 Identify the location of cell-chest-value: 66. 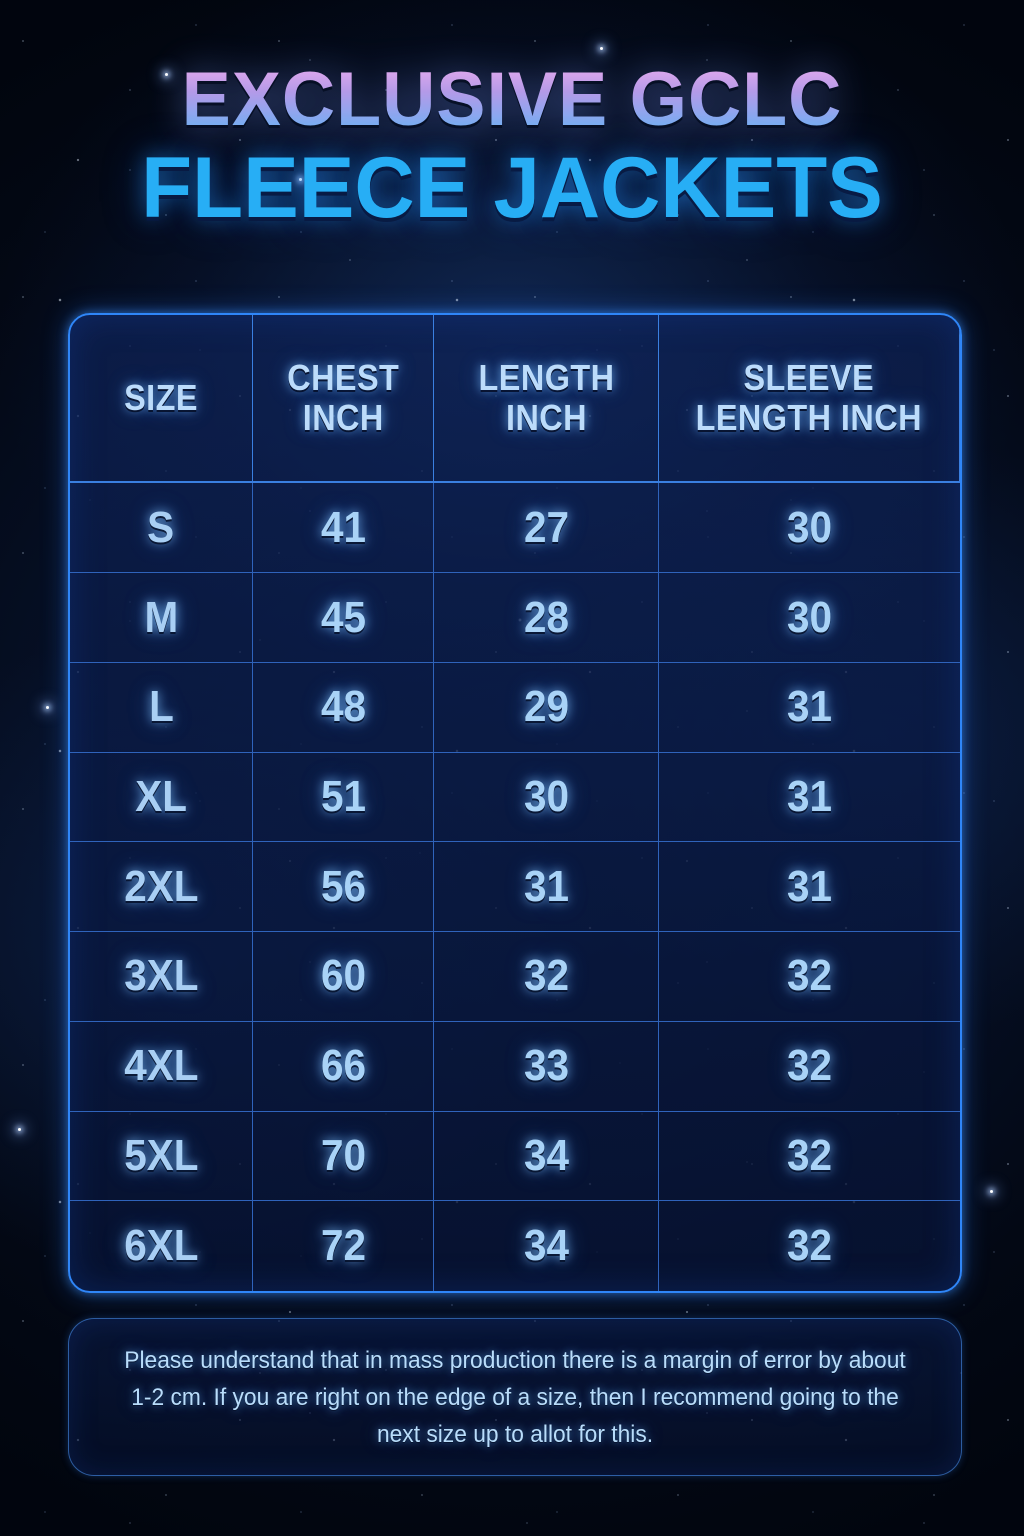
(343, 1066).